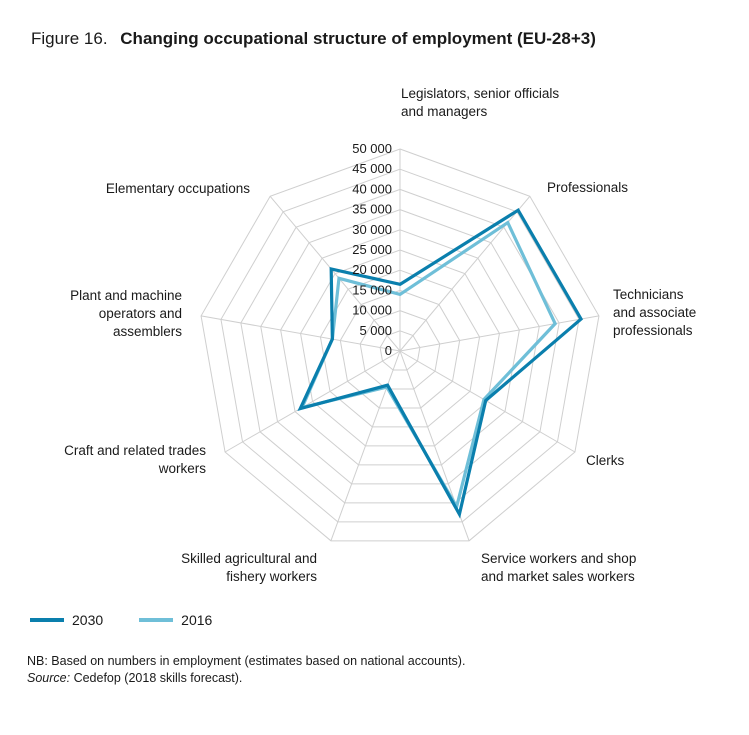 This screenshot has height=735, width=749. What do you see at coordinates (69, 38) in the screenshot?
I see `figure-number: Figure 16.` at bounding box center [69, 38].